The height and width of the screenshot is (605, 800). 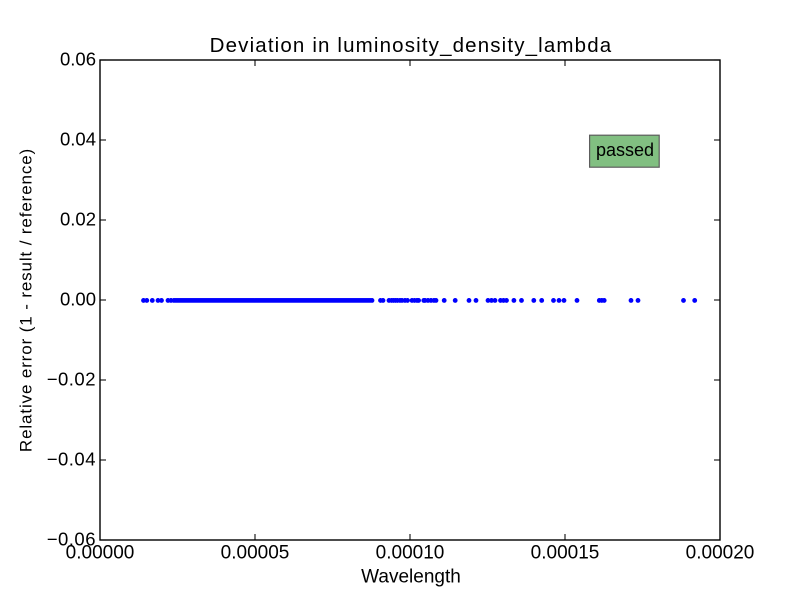 I want to click on svg-text: 0.00, so click(x=78, y=298).